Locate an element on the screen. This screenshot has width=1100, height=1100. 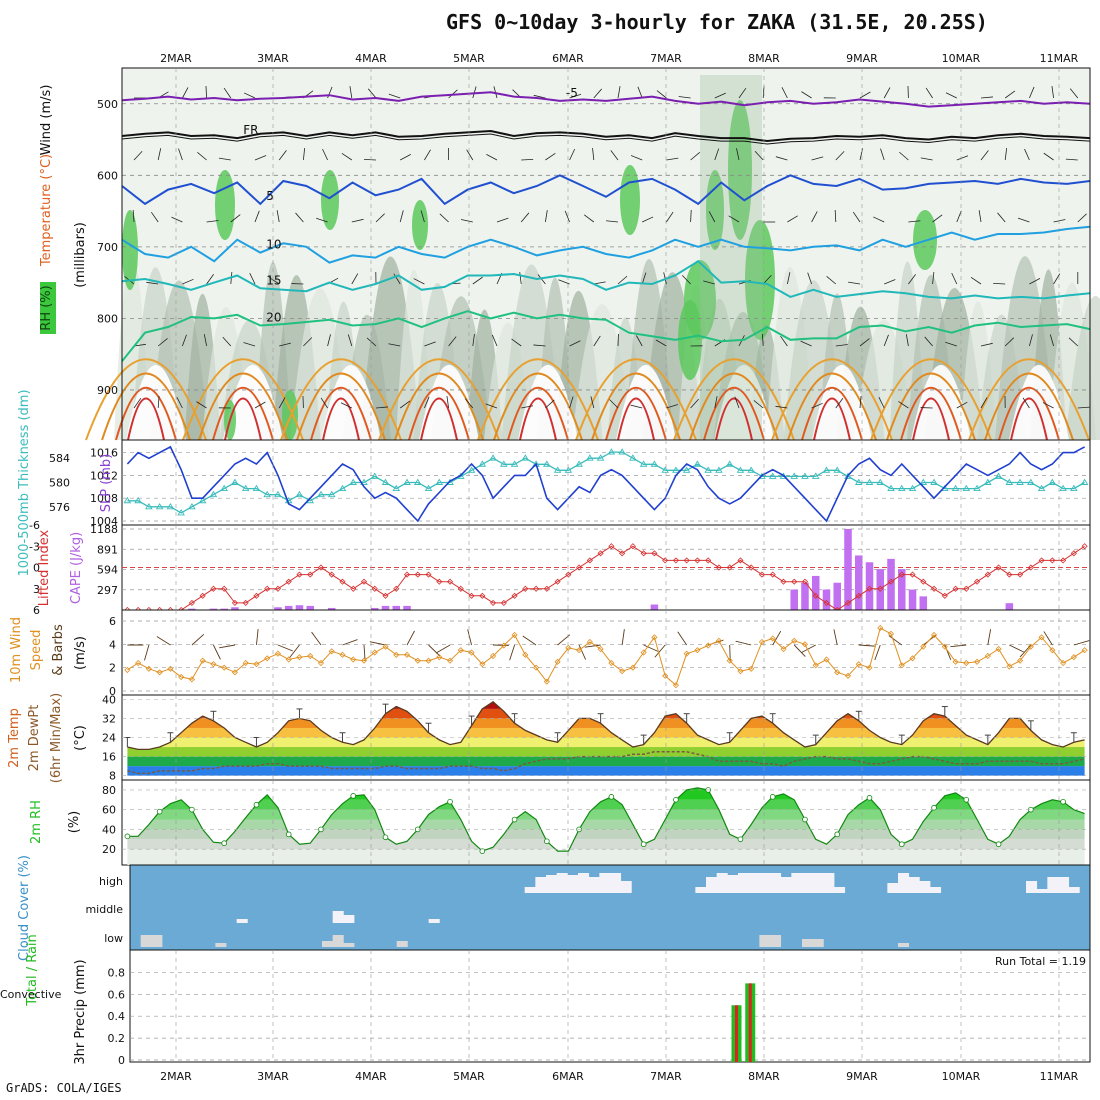
isotherm-label: 10 is located at coordinates (273, 245).